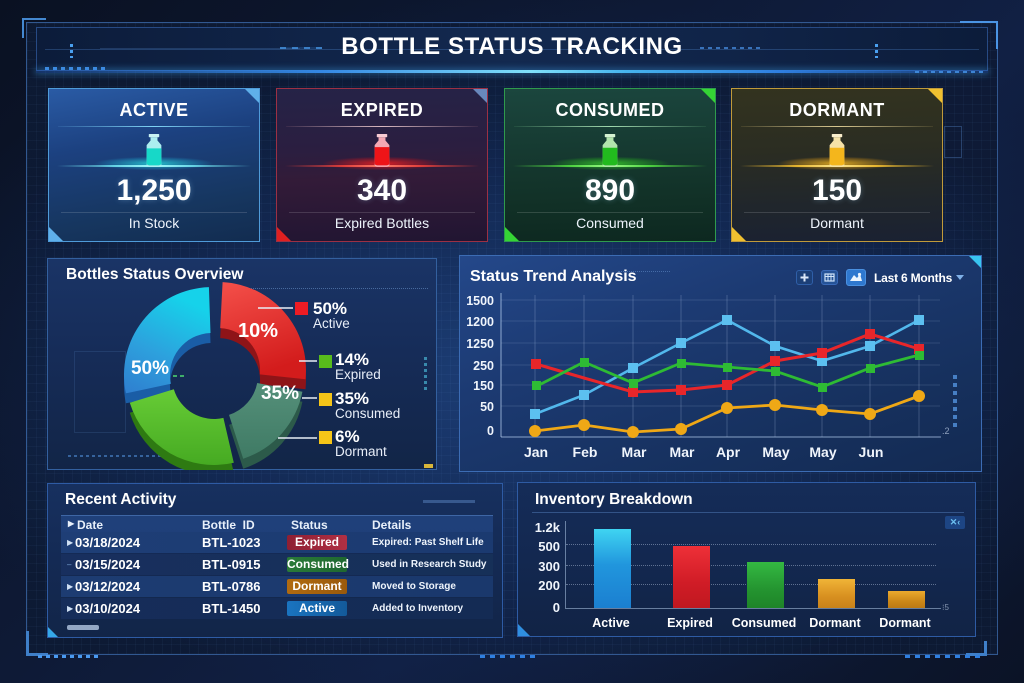  What do you see at coordinates (483, 366) in the screenshot?
I see `svg-text: 250` at bounding box center [483, 366].